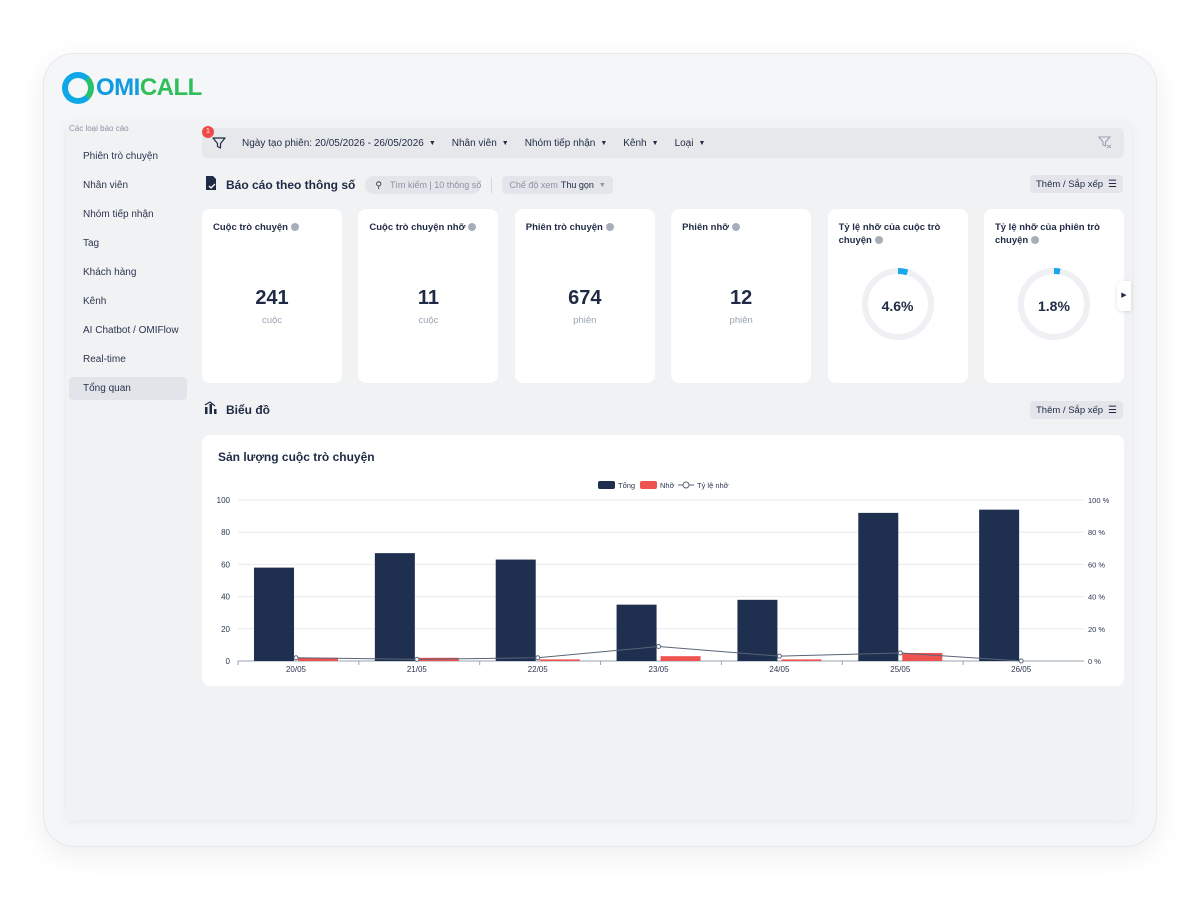 Image resolution: width=1200 pixels, height=900 pixels. I want to click on chart-add-sort-button: Thêm / Sắp xếp ☰, so click(1077, 410).